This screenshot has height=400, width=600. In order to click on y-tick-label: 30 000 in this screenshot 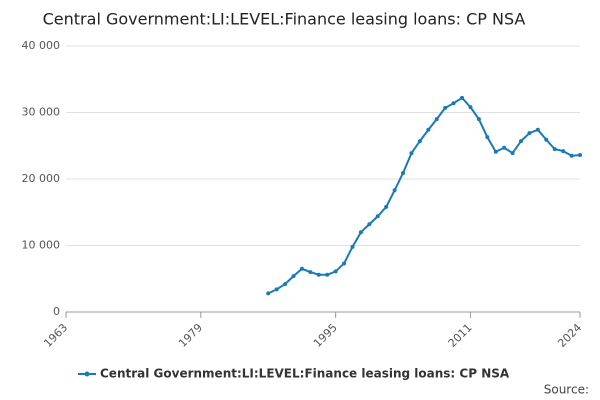, I will do `click(41, 112)`.